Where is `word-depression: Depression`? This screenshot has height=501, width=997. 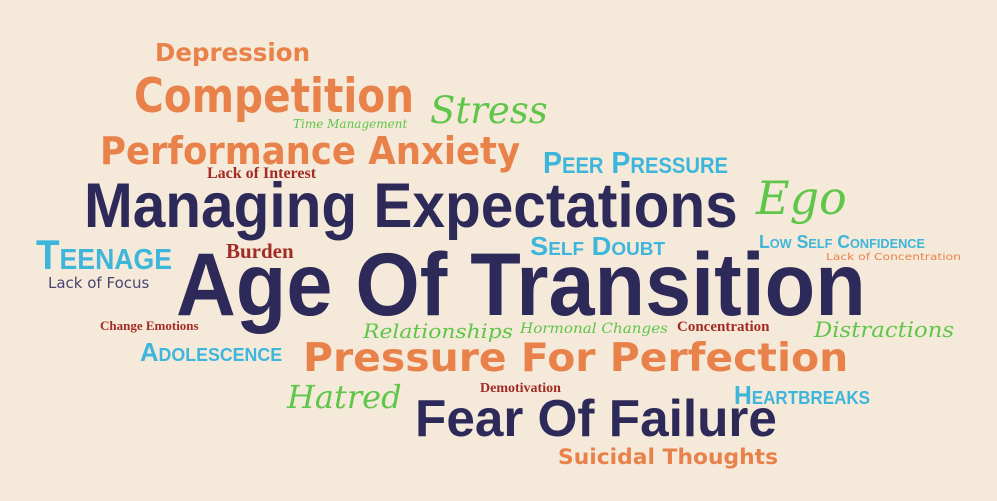 word-depression: Depression is located at coordinates (233, 52).